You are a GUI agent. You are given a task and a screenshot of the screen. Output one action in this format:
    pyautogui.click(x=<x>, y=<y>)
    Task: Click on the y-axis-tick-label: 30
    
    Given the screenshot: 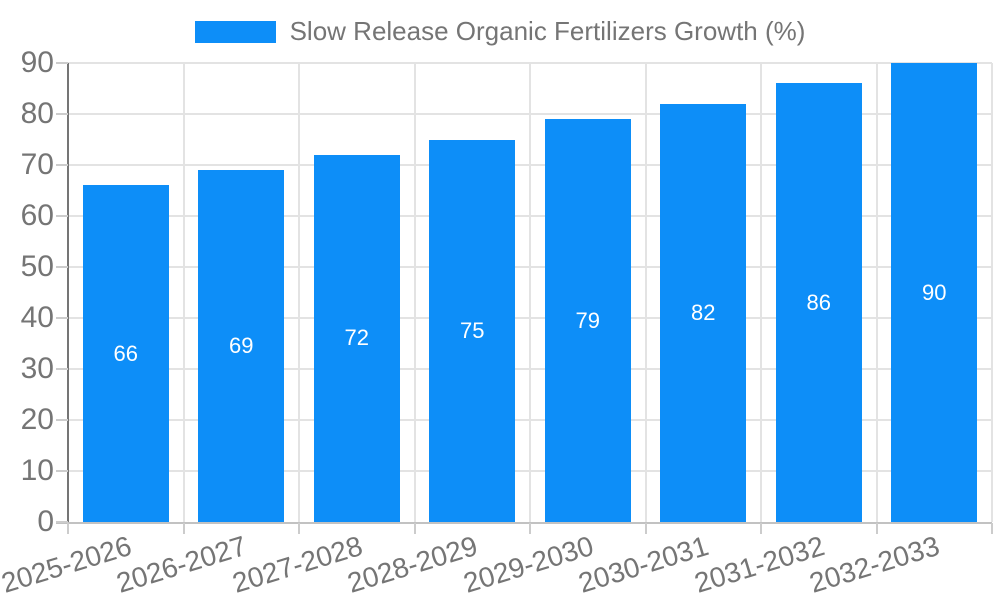 What is the action you would take?
    pyautogui.click(x=37, y=368)
    